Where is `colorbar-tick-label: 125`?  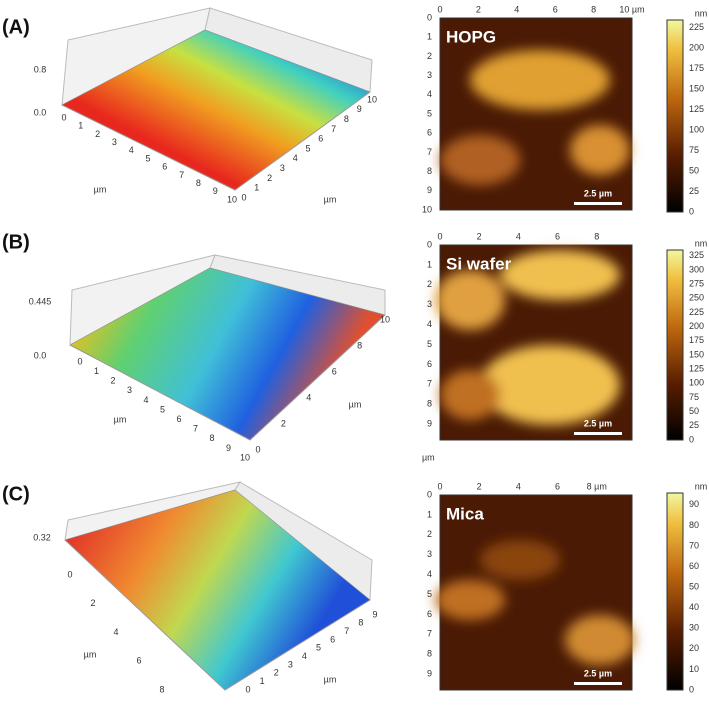 colorbar-tick-label: 125 is located at coordinates (696, 368).